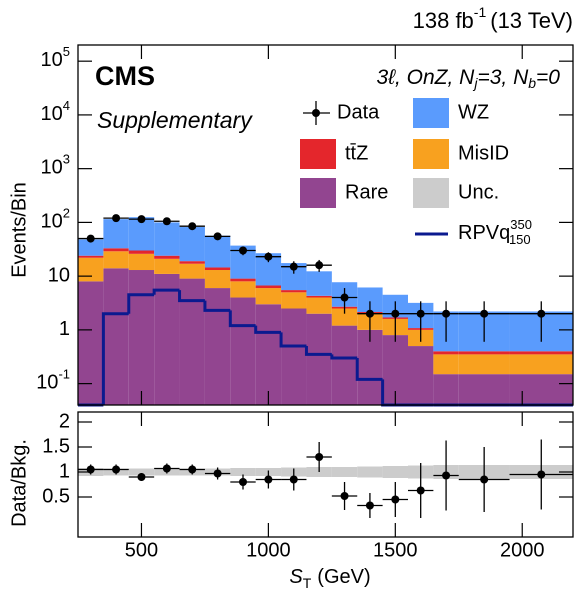 The width and height of the screenshot is (580, 593). What do you see at coordinates (478, 192) in the screenshot?
I see `legend-label: Unc.` at bounding box center [478, 192].